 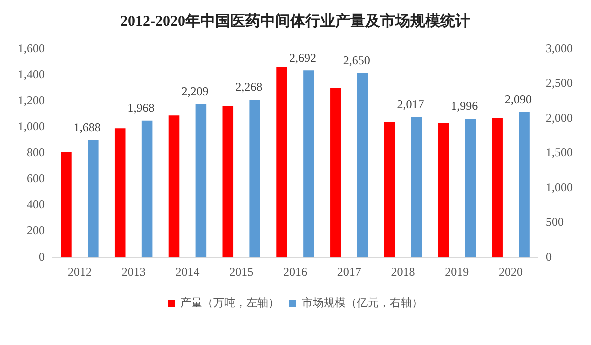 What do you see at coordinates (42, 257) in the screenshot?
I see `y-tick-label: 0` at bounding box center [42, 257].